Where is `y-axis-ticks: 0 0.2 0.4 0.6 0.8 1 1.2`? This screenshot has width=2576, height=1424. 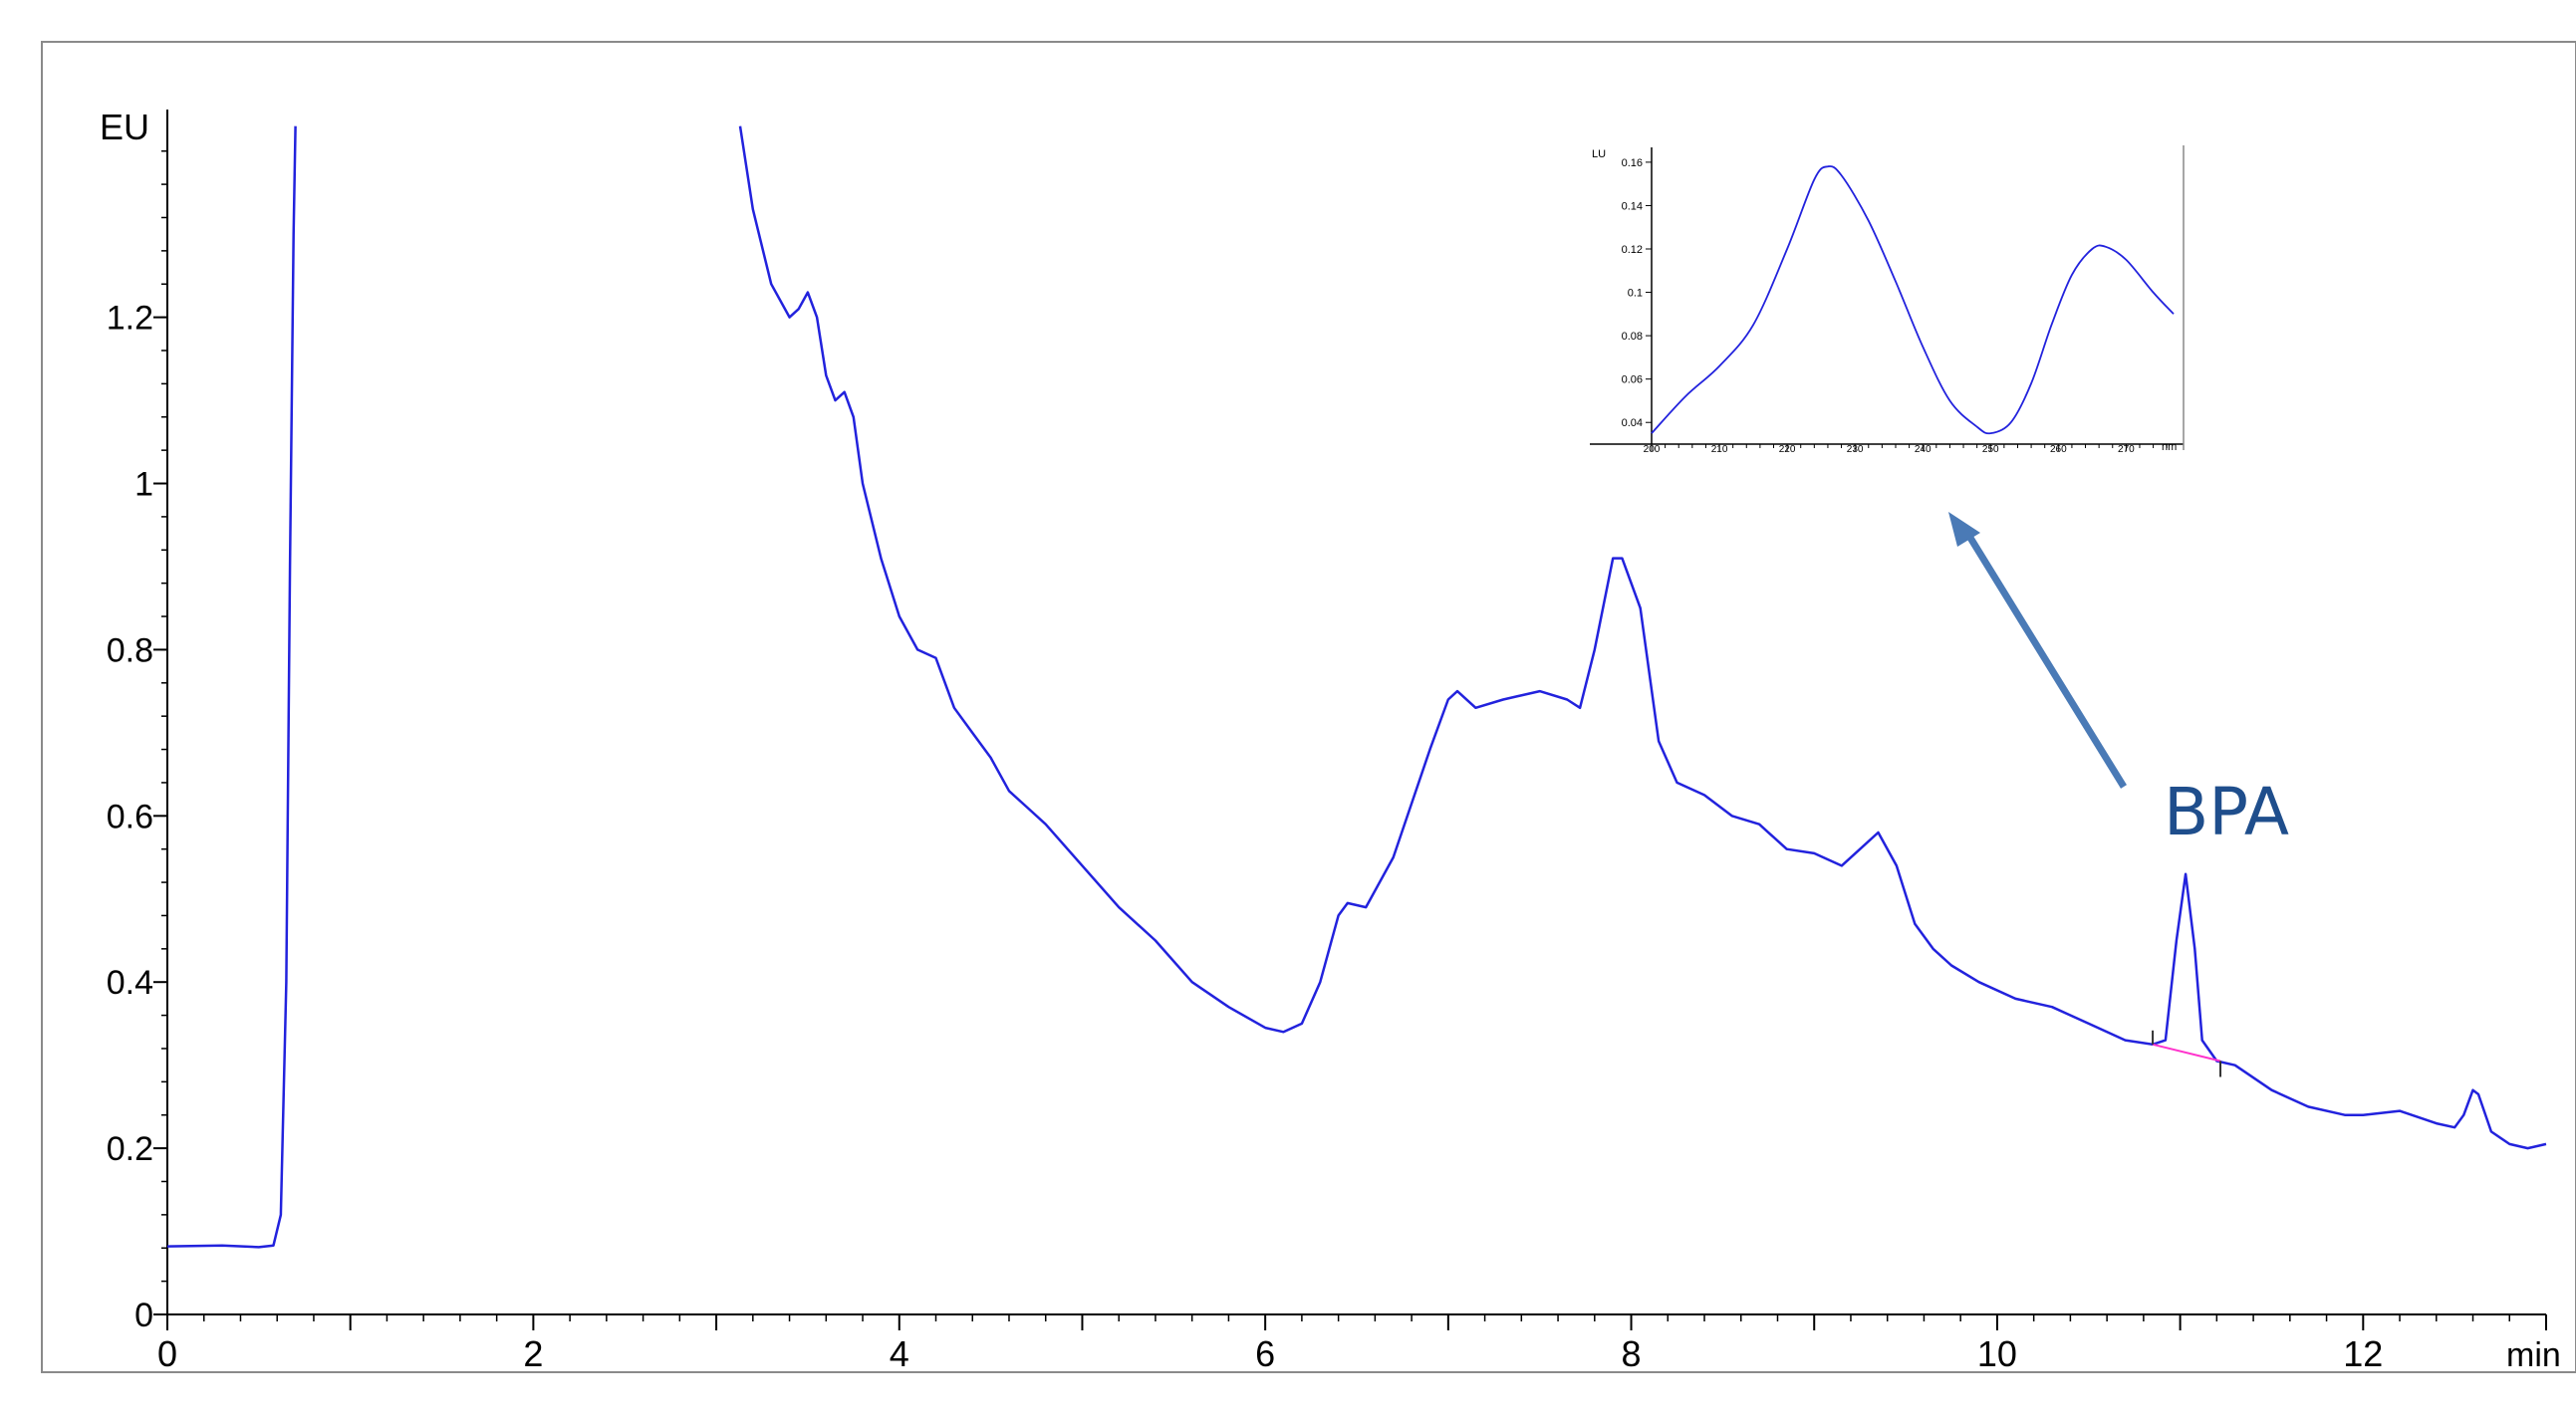 y-axis-ticks: 0 0.2 0.4 0.6 0.8 1 1.2 is located at coordinates (137, 741).